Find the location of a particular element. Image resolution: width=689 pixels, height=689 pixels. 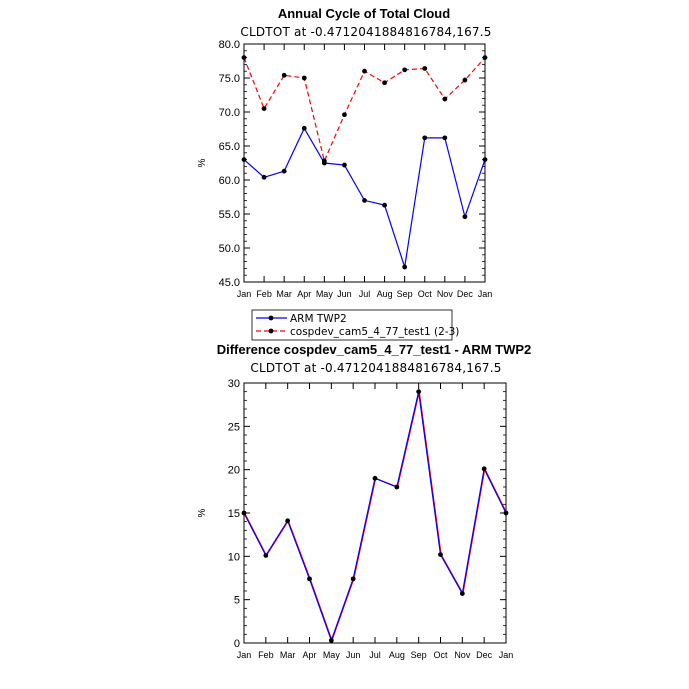

chart2-series-difference-line is located at coordinates (375, 517).